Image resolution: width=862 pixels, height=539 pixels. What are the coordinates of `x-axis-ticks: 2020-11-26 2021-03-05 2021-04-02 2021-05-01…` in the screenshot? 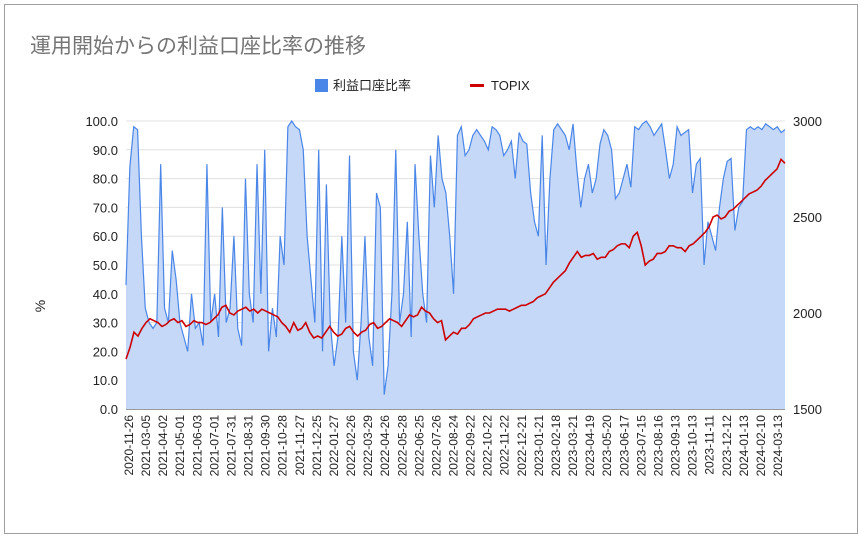 It's located at (453, 446).